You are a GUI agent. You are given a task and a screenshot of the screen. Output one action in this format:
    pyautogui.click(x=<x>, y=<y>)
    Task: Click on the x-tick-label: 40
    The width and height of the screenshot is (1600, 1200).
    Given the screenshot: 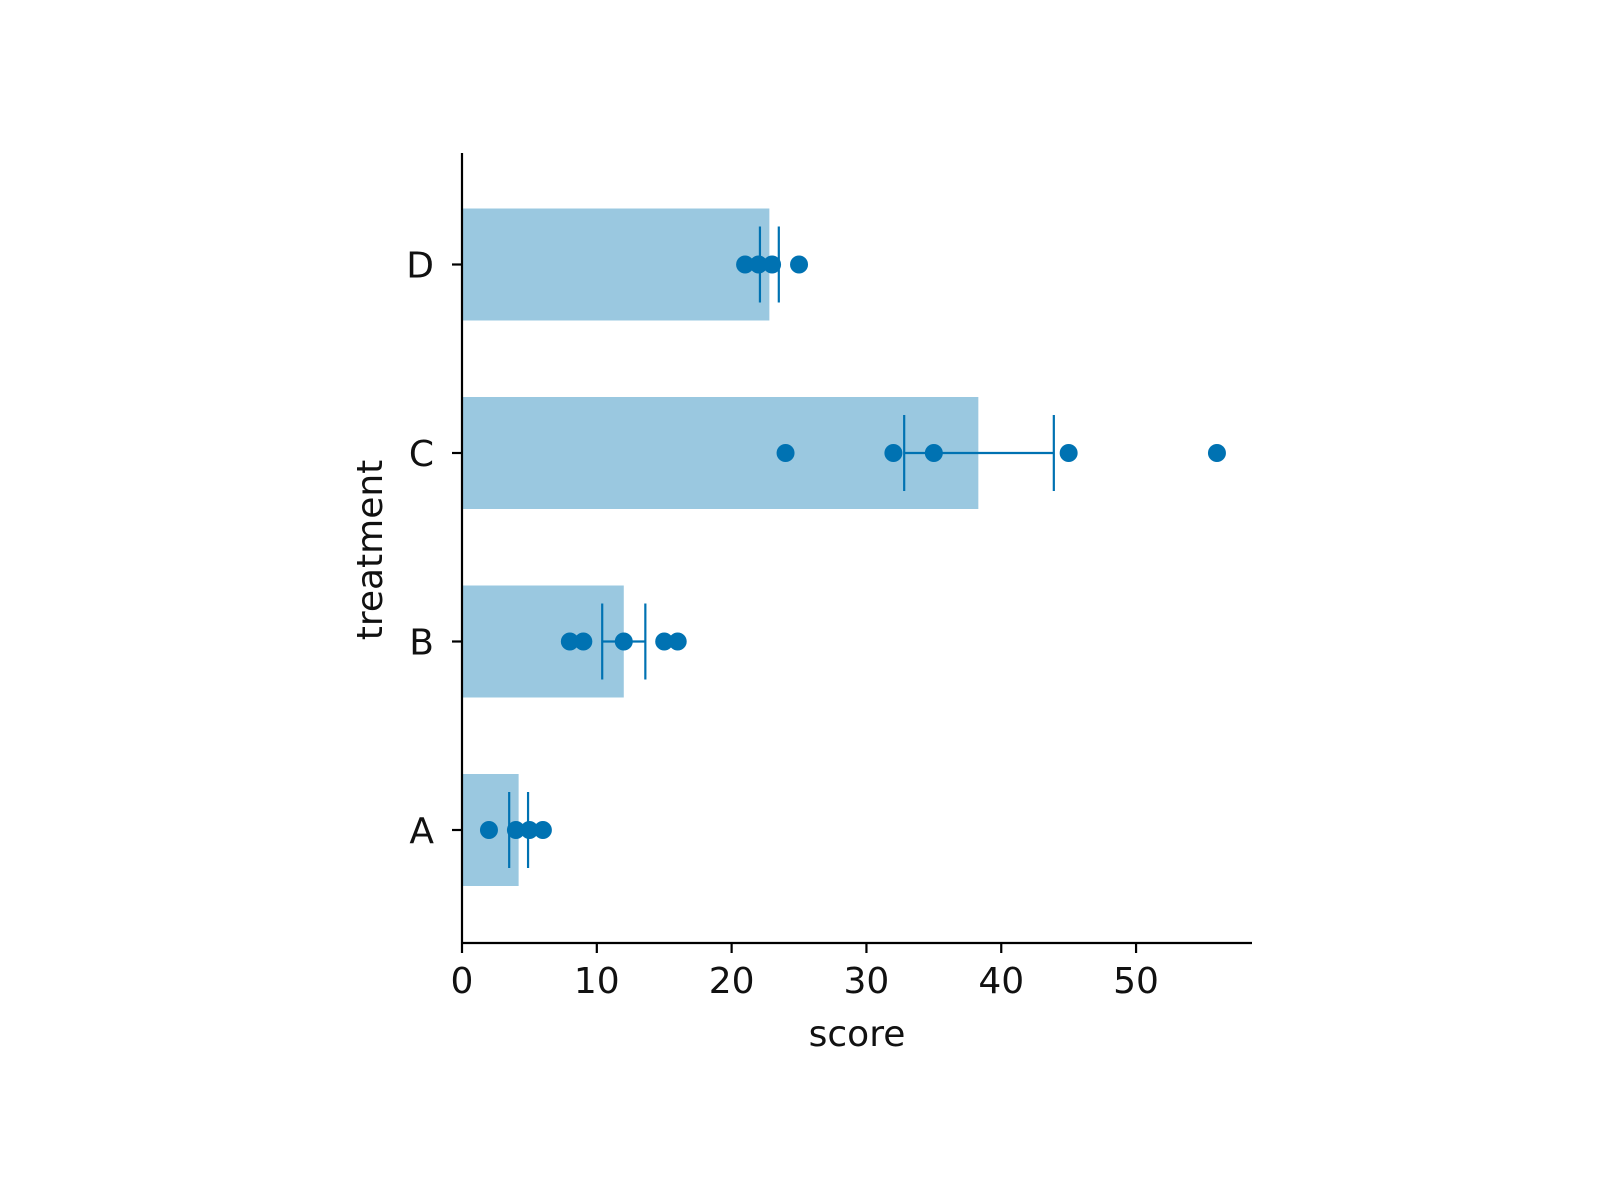 What is the action you would take?
    pyautogui.click(x=1001, y=981)
    